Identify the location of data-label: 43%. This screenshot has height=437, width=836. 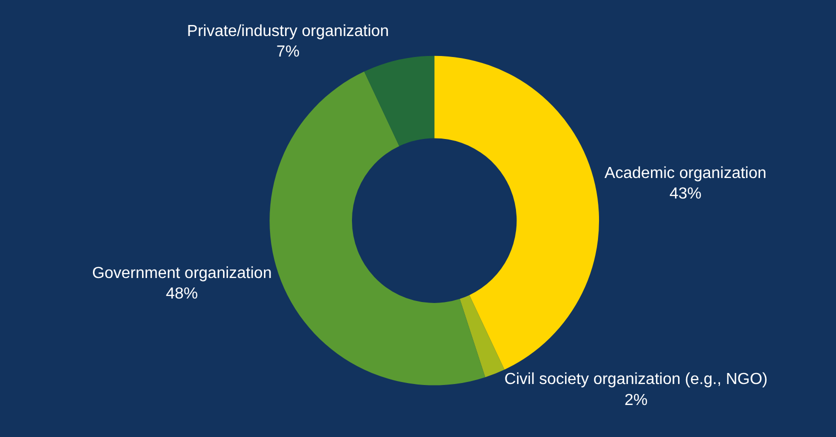
(685, 194).